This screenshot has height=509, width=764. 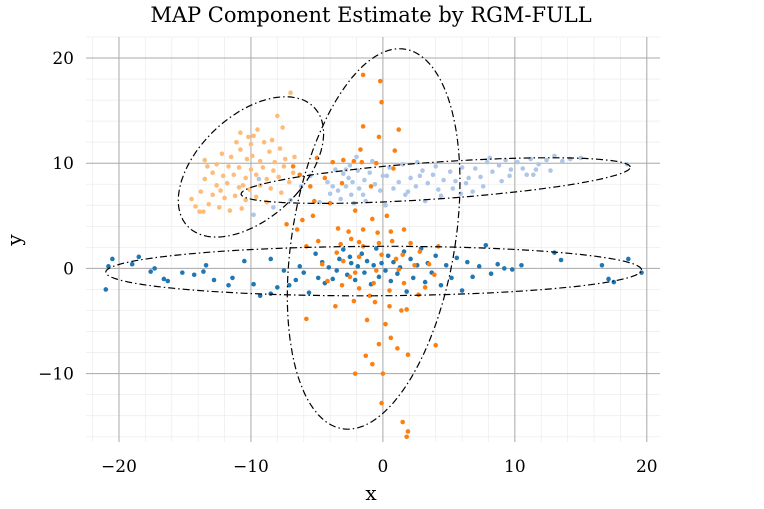 What do you see at coordinates (251, 467) in the screenshot?
I see `x-tick-label: −10` at bounding box center [251, 467].